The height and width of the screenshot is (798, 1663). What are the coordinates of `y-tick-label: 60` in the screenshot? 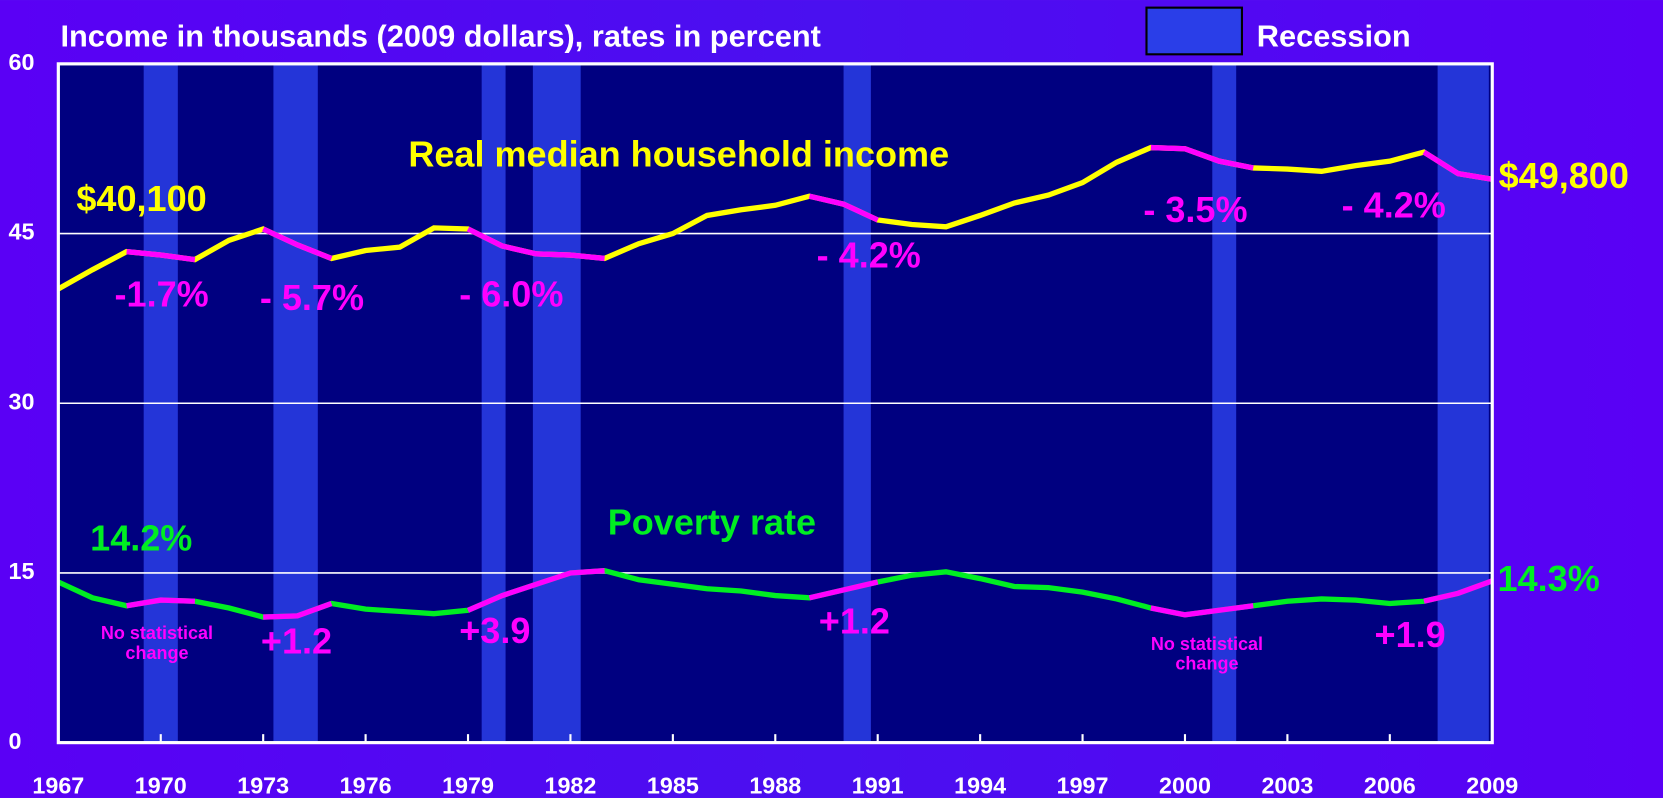 It's located at (21, 62).